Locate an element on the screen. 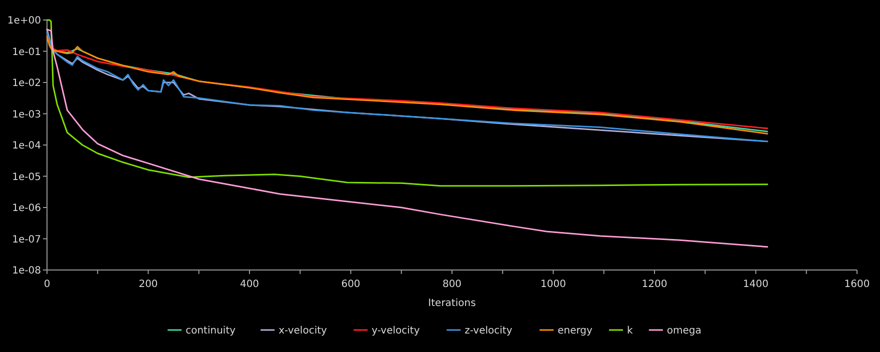  x-tick-label: 200 is located at coordinates (148, 284).